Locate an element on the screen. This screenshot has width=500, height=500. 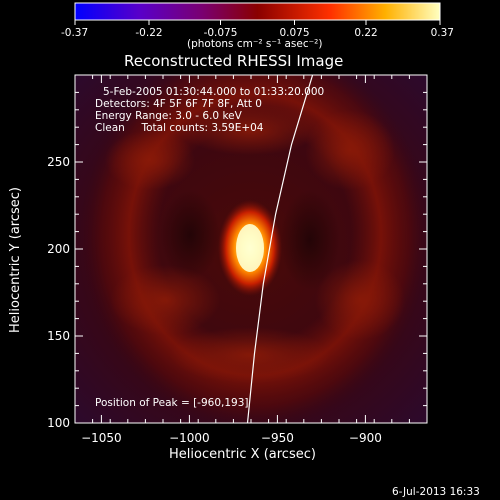
y-tick-label: 100 is located at coordinates (58, 423).